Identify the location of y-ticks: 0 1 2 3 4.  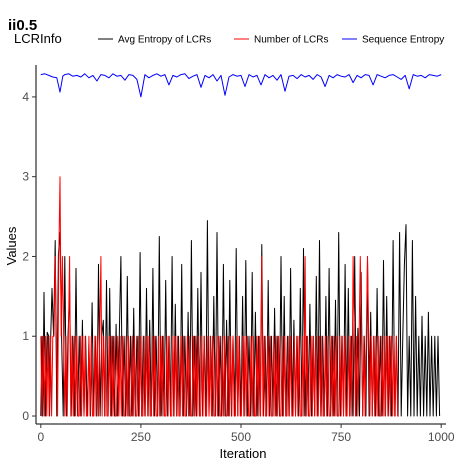
(29, 256).